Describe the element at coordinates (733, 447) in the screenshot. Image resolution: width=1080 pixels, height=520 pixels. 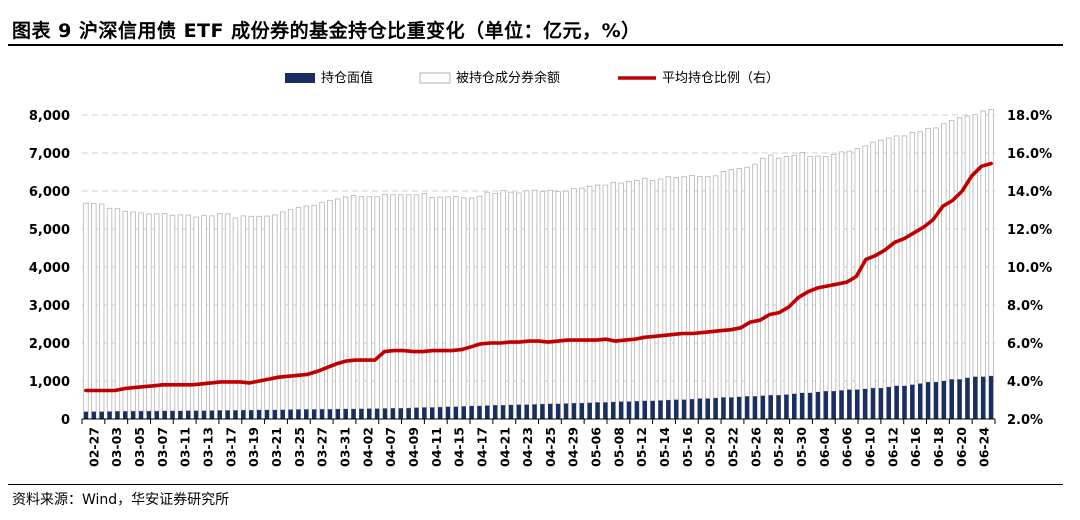
I see `x-tick-label: 05-22` at that location.